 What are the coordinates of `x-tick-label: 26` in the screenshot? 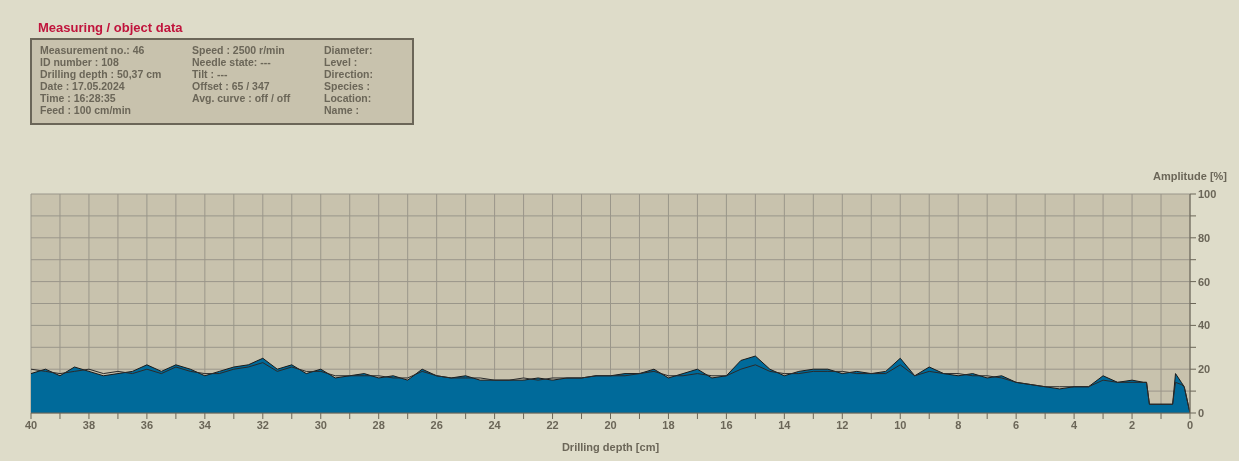 It's located at (436, 424).